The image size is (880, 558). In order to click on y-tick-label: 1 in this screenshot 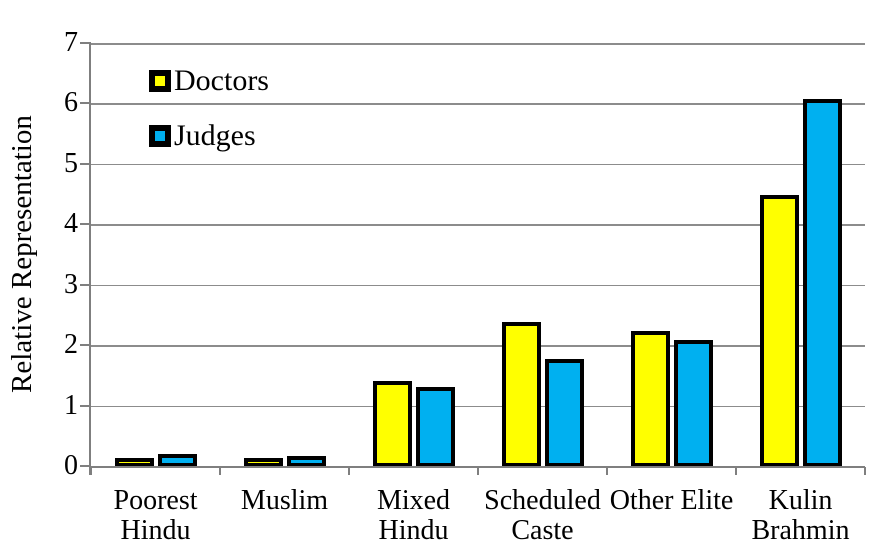, I will do `click(71, 405)`.